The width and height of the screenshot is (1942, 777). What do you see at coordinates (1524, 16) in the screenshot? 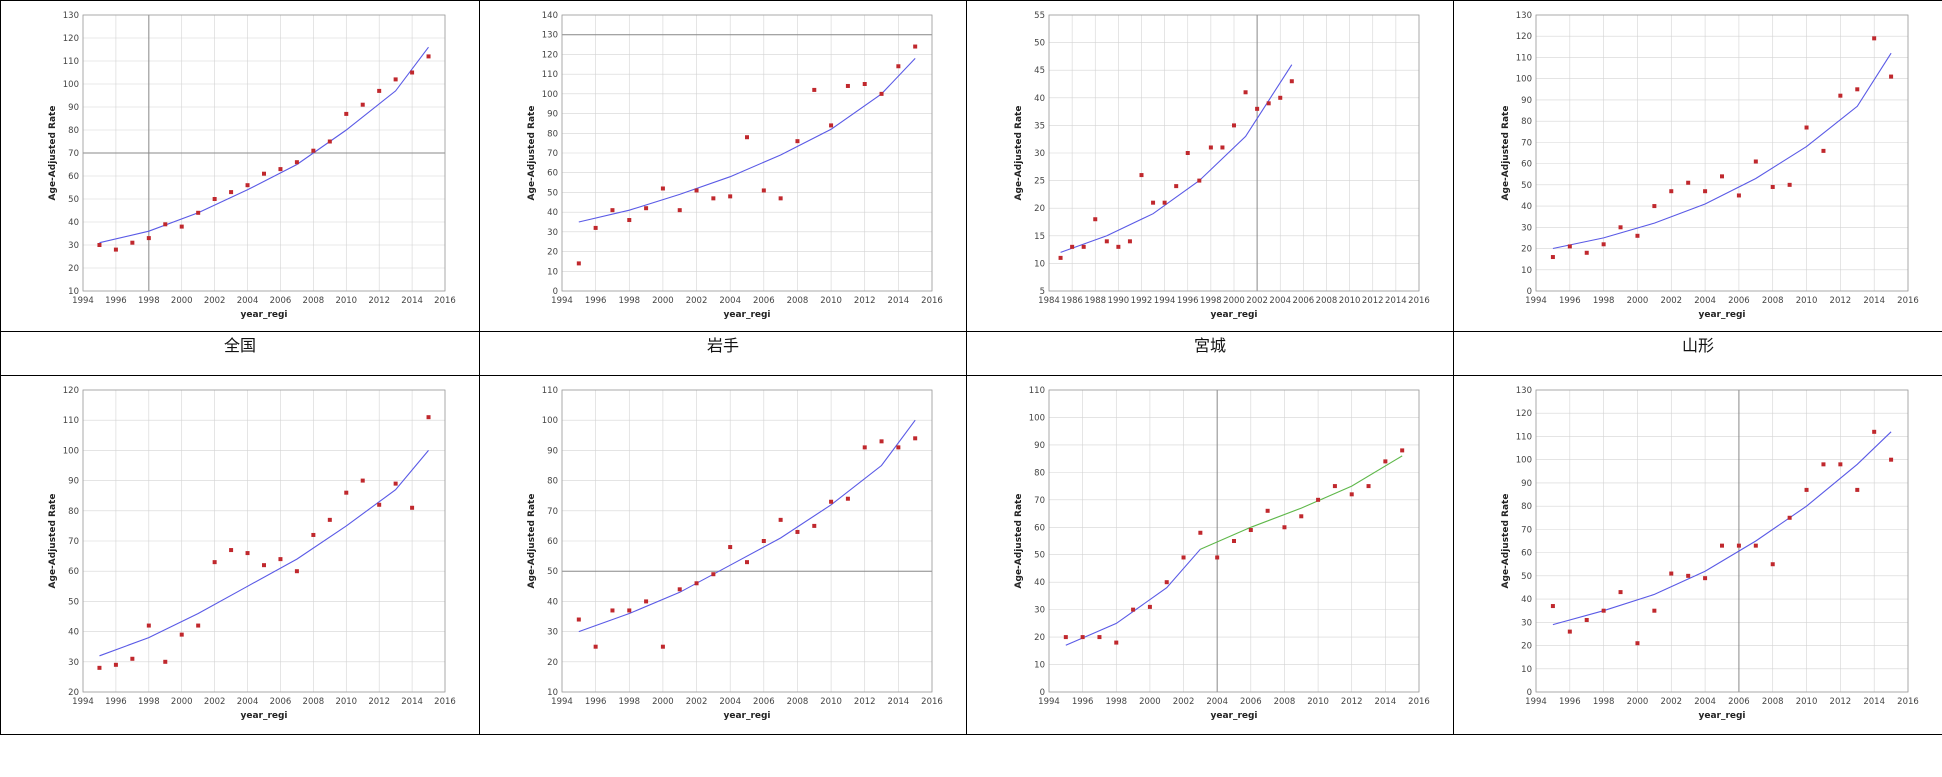
I see `y-tick-label: 130` at bounding box center [1524, 16].